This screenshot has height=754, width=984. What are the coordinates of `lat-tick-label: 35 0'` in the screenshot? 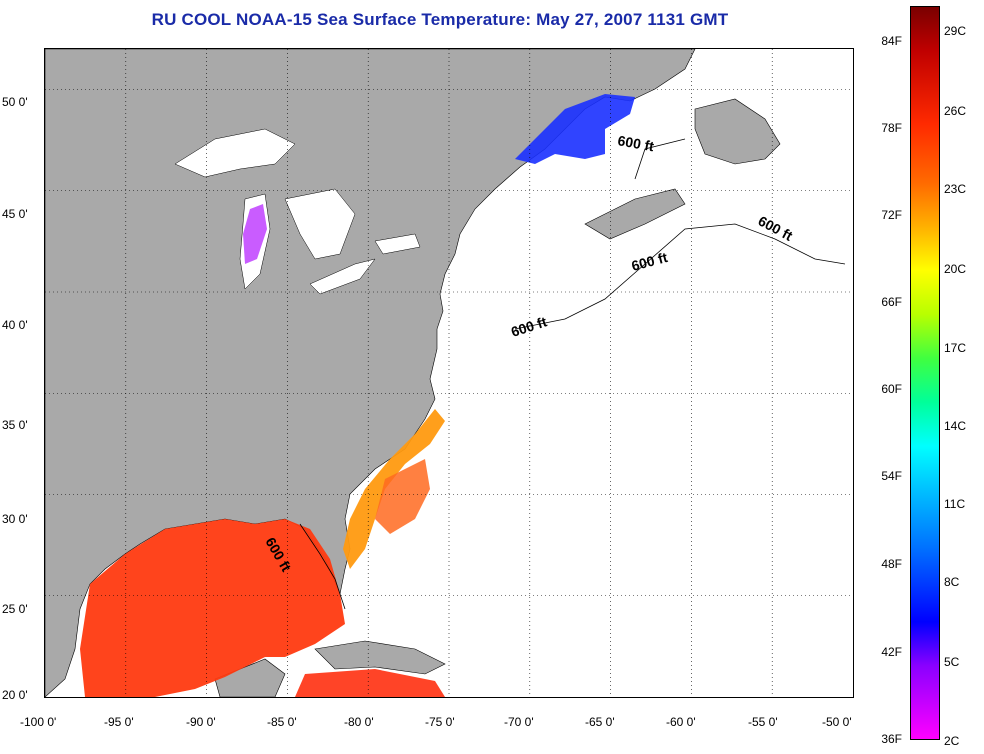 It's located at (15, 425).